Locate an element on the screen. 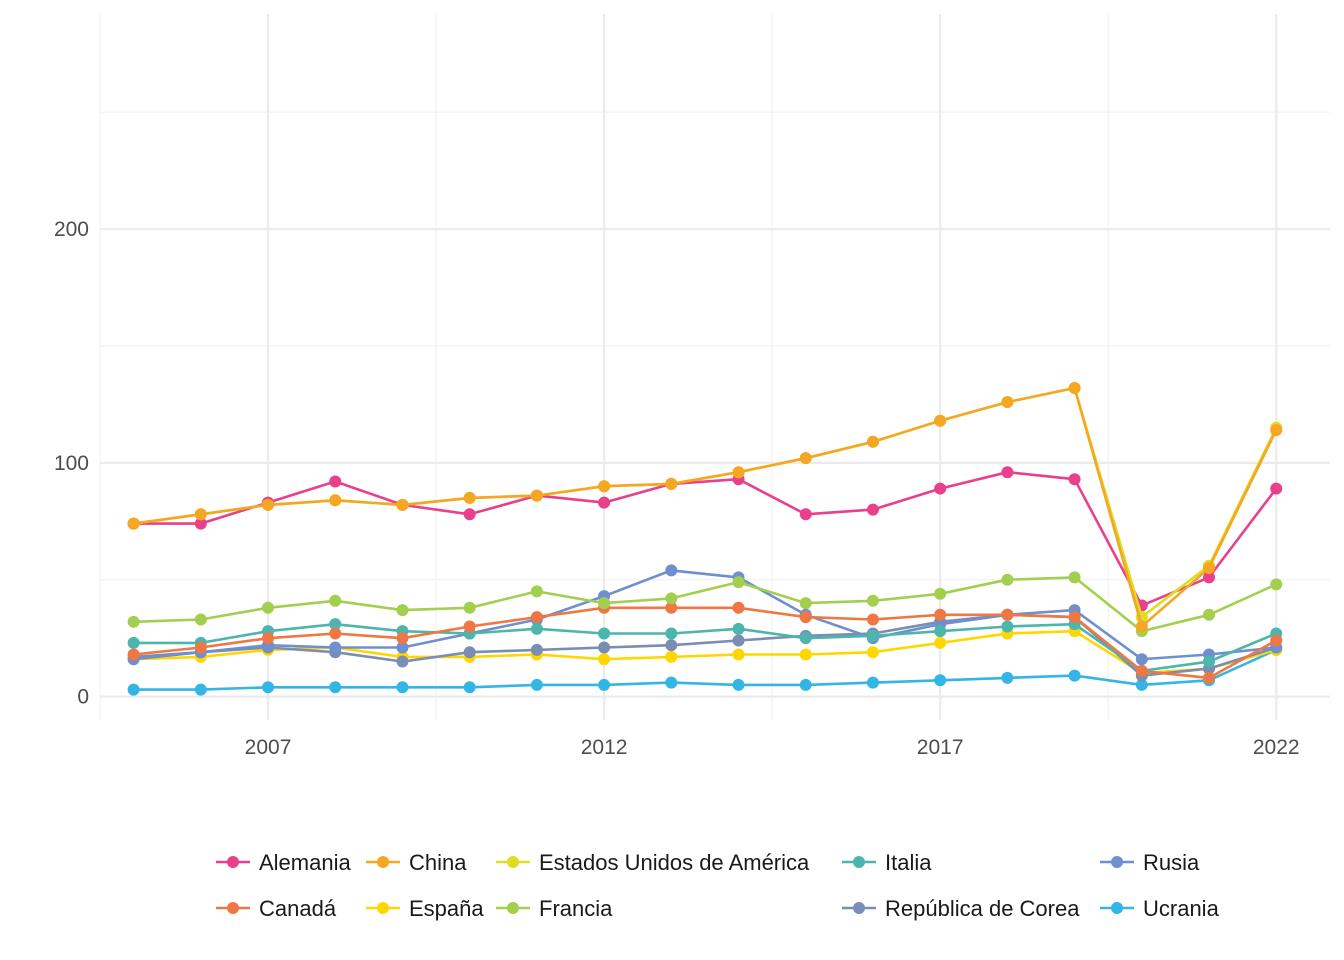  legend-label: China is located at coordinates (438, 862).